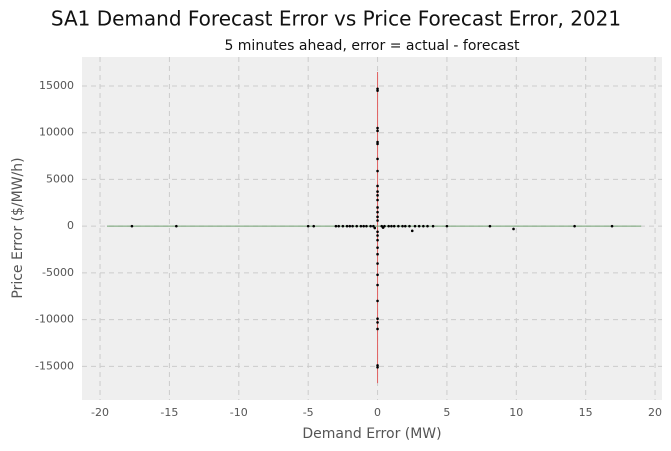  What do you see at coordinates (516, 412) in the screenshot?
I see `x-tick-label: 10` at bounding box center [516, 412].